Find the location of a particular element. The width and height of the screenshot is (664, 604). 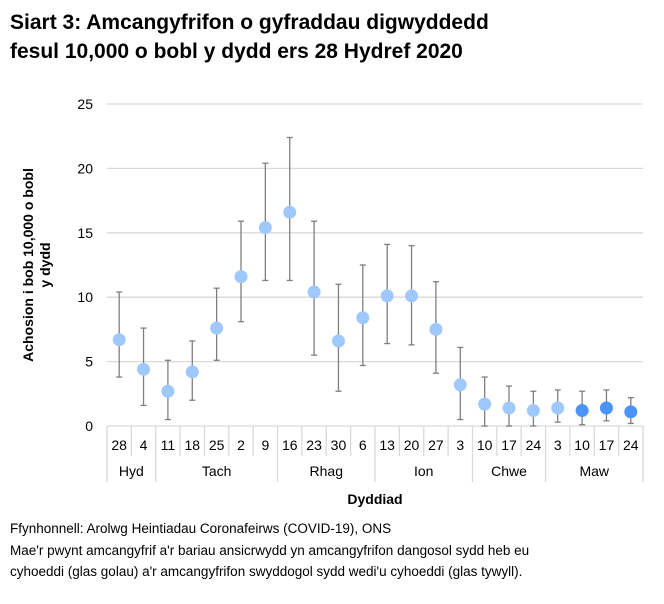

x-tick-label: 11 is located at coordinates (168, 445).